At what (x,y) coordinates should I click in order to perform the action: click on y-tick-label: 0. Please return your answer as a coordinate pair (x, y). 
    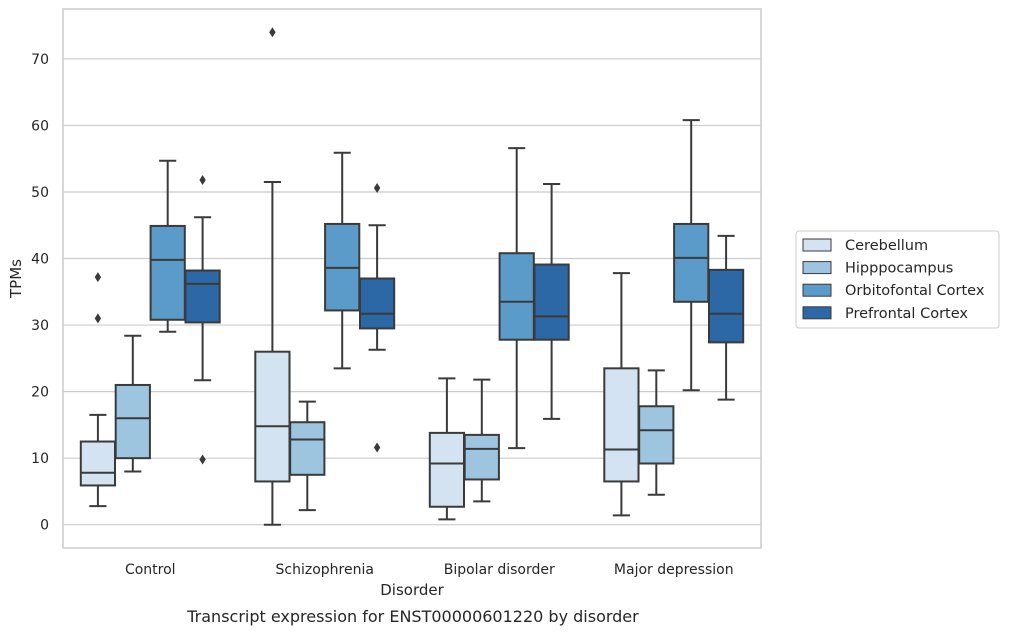
    Looking at the image, I should click on (44, 526).